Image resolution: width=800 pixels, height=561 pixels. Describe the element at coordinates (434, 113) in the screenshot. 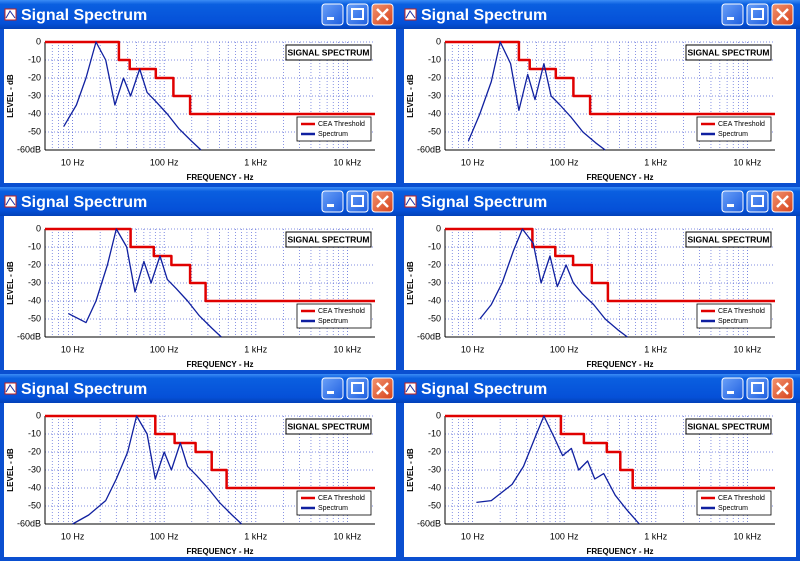

I see `y-tick-label: -40` at that location.